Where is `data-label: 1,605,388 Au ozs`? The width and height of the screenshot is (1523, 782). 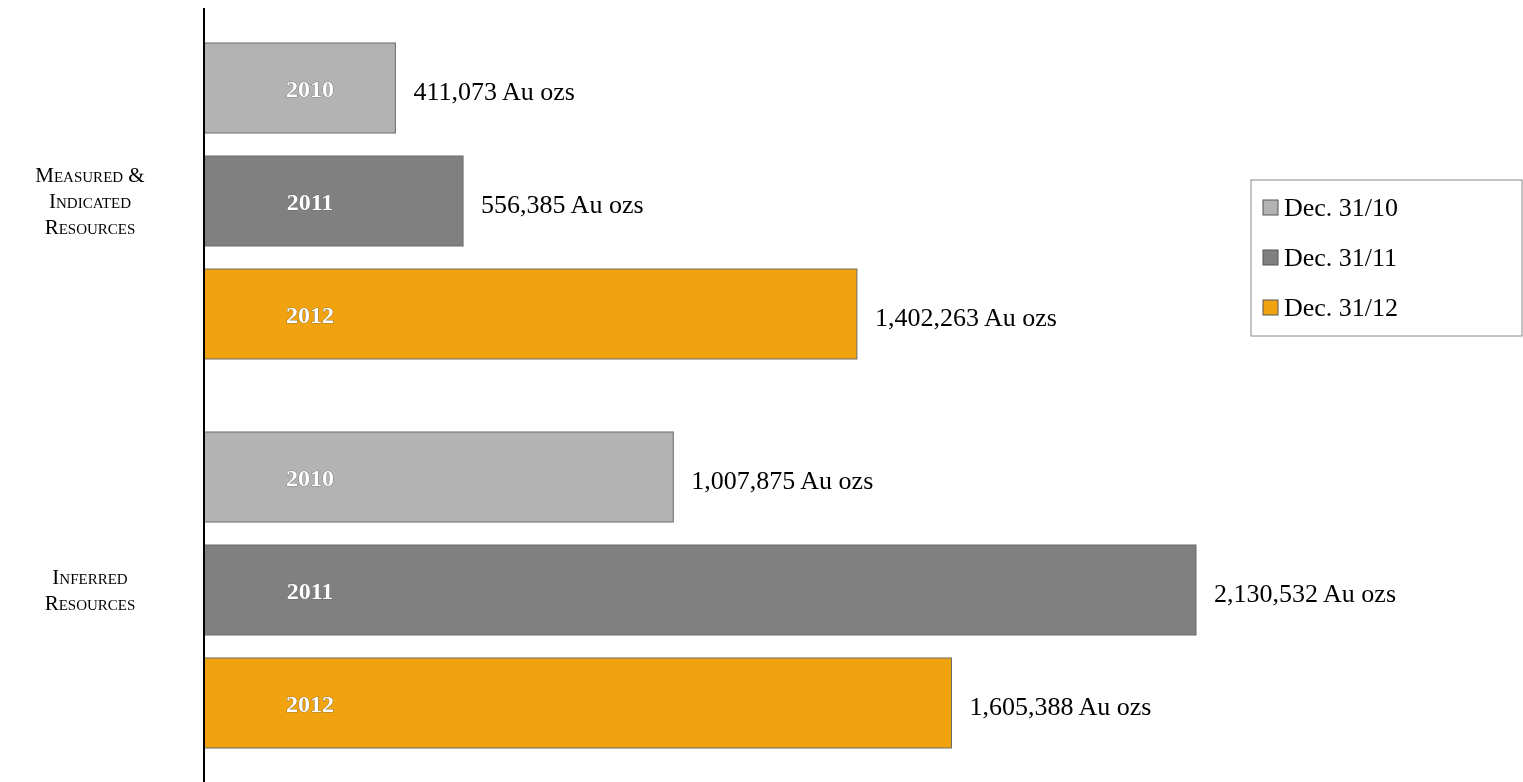
data-label: 1,605,388 Au ozs is located at coordinates (1060, 706).